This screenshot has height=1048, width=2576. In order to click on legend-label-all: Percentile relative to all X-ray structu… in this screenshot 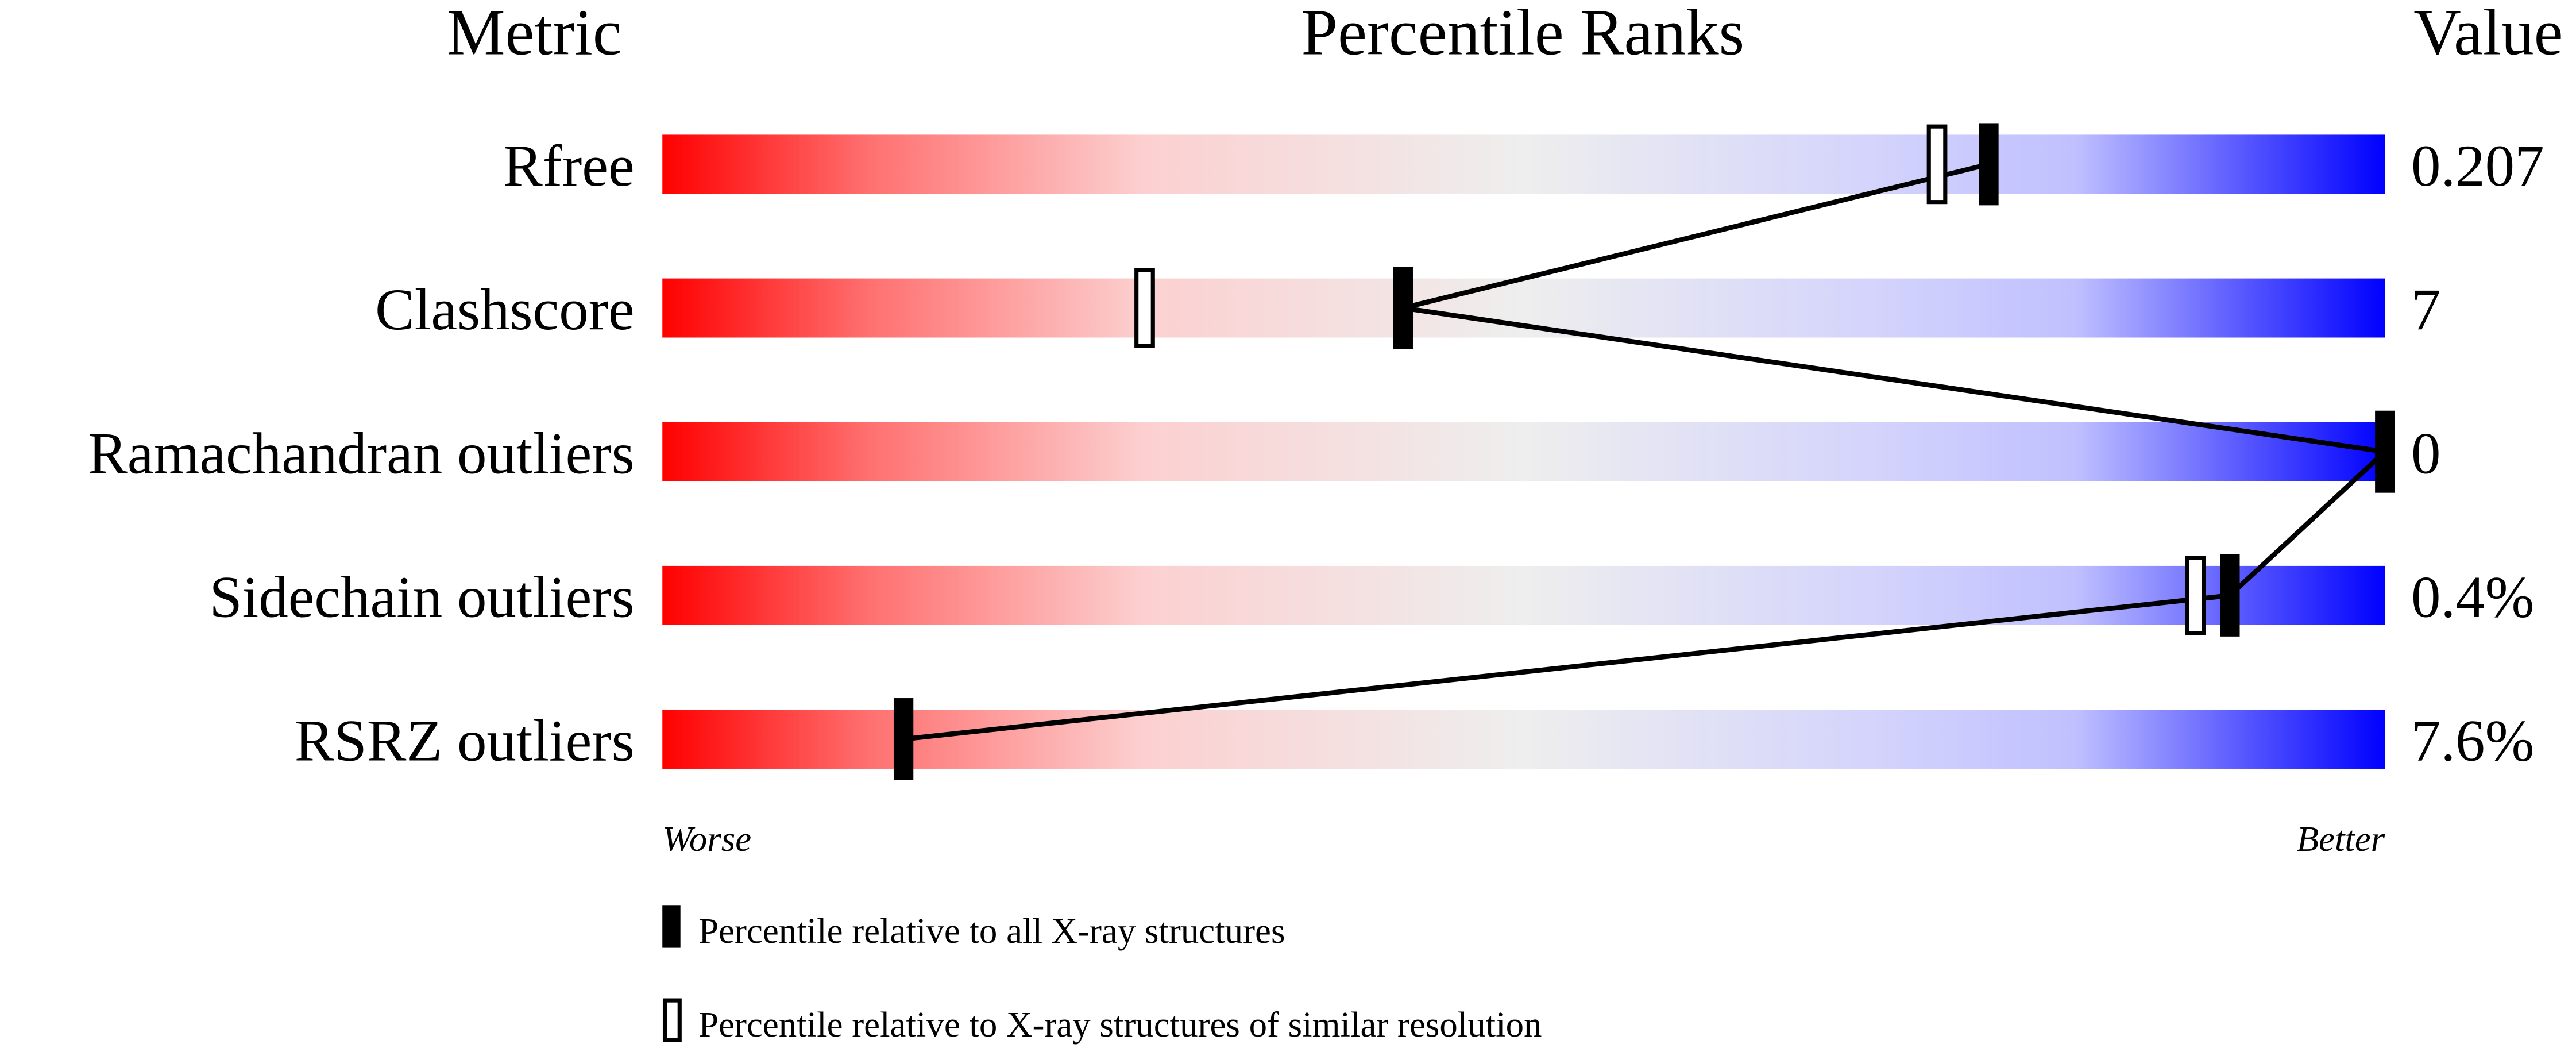, I will do `click(991, 931)`.